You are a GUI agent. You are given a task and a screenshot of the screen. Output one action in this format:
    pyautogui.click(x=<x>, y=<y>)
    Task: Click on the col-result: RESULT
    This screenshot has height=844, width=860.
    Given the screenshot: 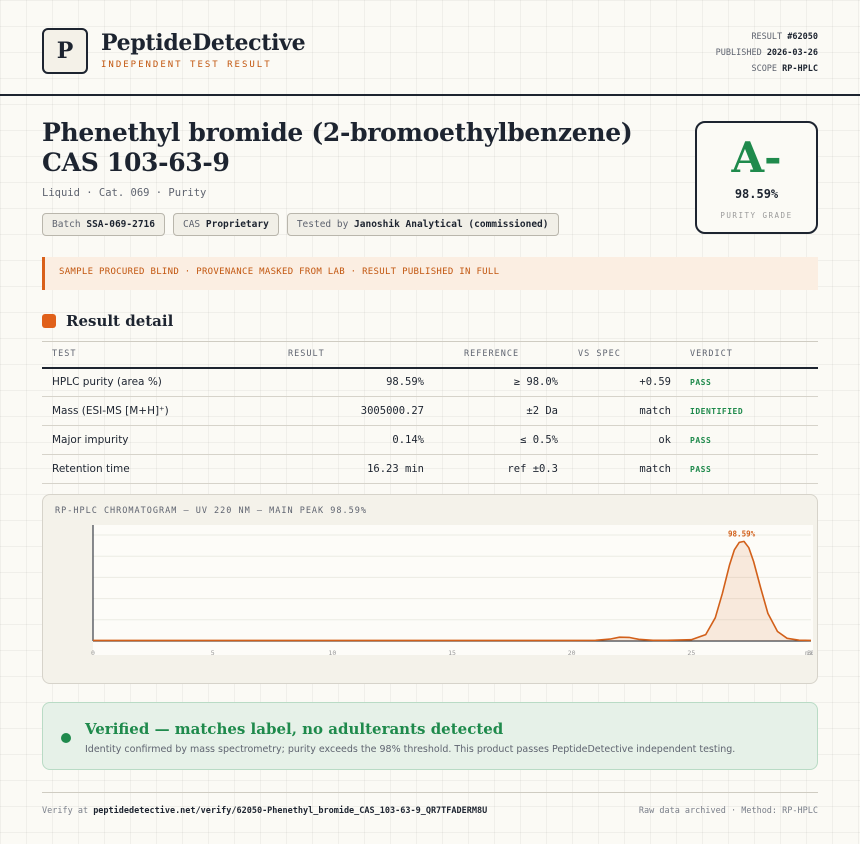 What is the action you would take?
    pyautogui.click(x=353, y=355)
    